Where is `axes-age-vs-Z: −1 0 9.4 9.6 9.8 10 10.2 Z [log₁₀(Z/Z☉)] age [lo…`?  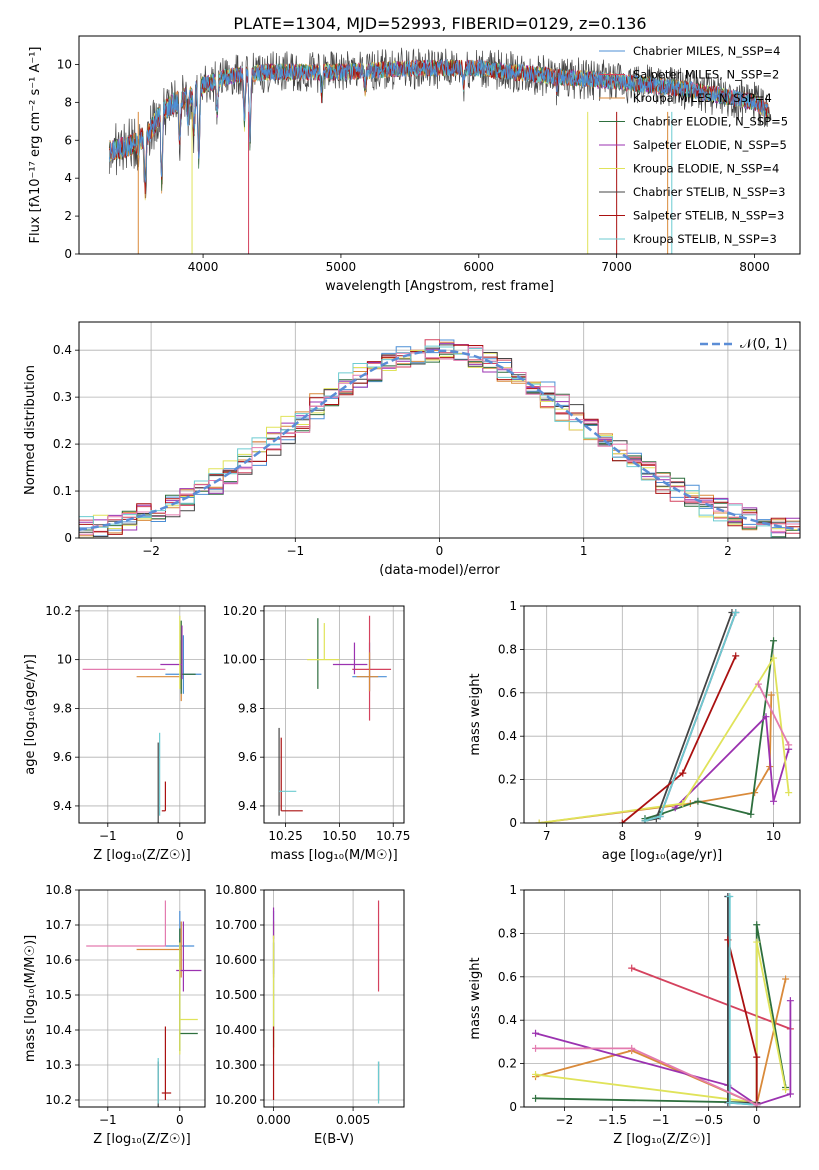 axes-age-vs-Z: −1 0 9.4 9.6 9.8 10 10.2 Z [log₁₀(Z/Z☉)] age [lo… is located at coordinates (114, 733).